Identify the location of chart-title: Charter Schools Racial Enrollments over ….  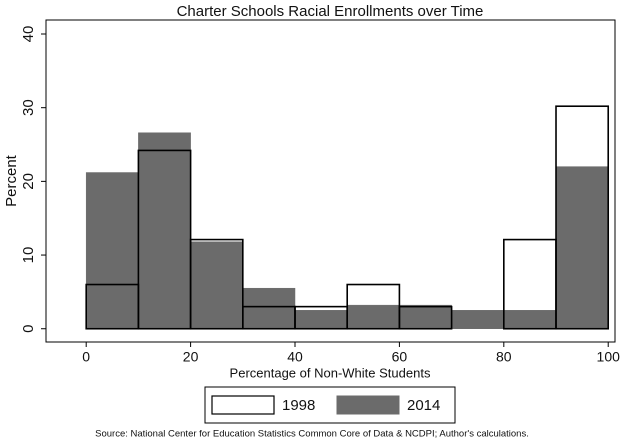
(330, 11).